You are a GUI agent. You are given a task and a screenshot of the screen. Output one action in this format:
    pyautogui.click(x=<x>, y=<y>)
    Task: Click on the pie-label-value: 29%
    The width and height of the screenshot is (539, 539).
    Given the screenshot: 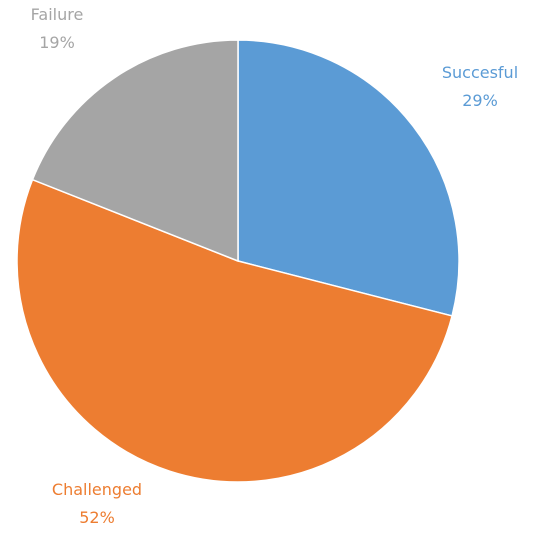 What is the action you would take?
    pyautogui.click(x=480, y=100)
    